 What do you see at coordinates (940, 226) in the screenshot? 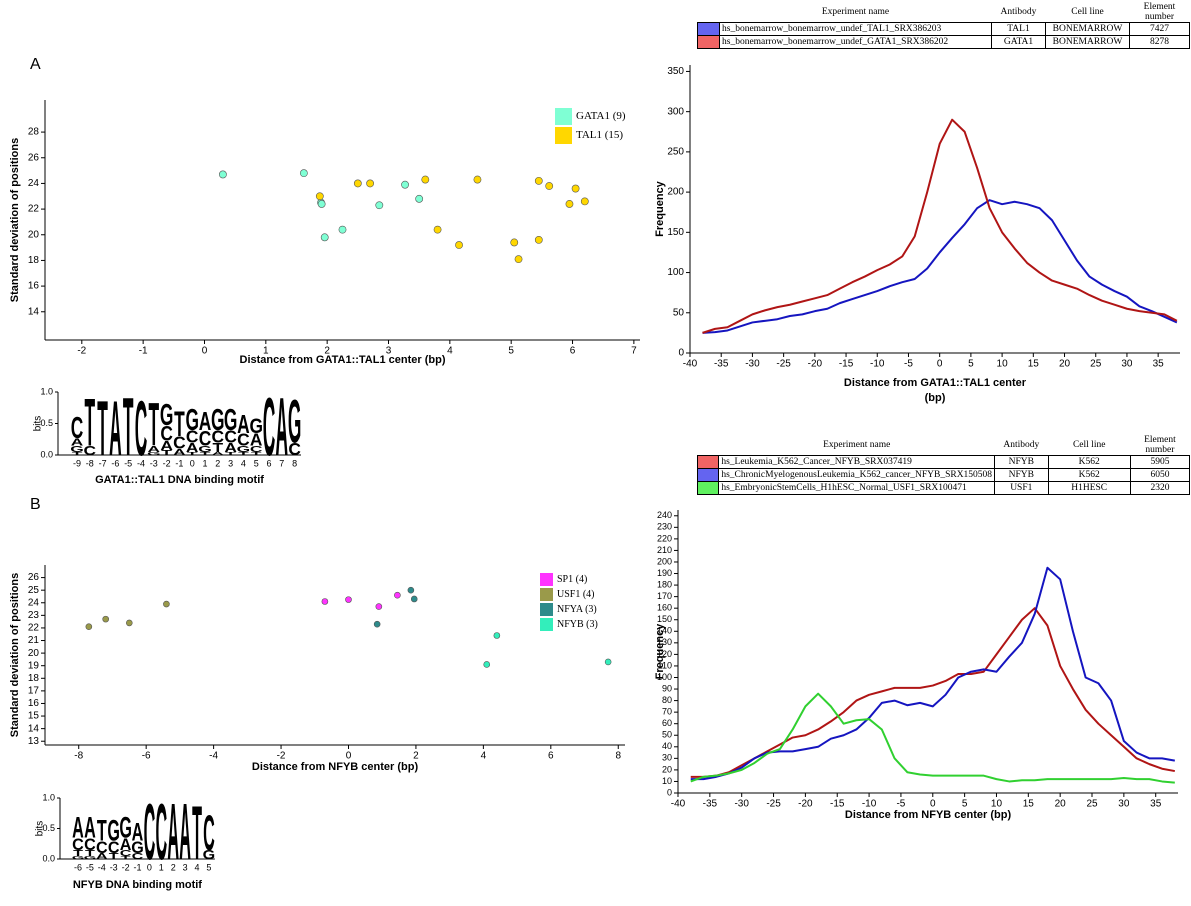
I see `series-line` at bounding box center [940, 226].